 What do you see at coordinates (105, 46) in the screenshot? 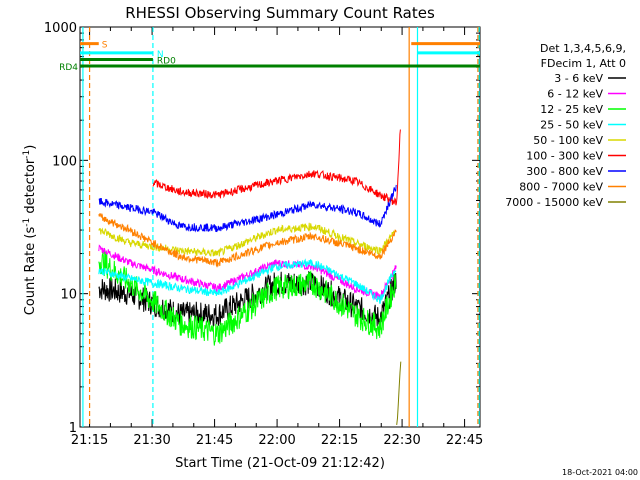
I see `flag-label: S` at bounding box center [105, 46].